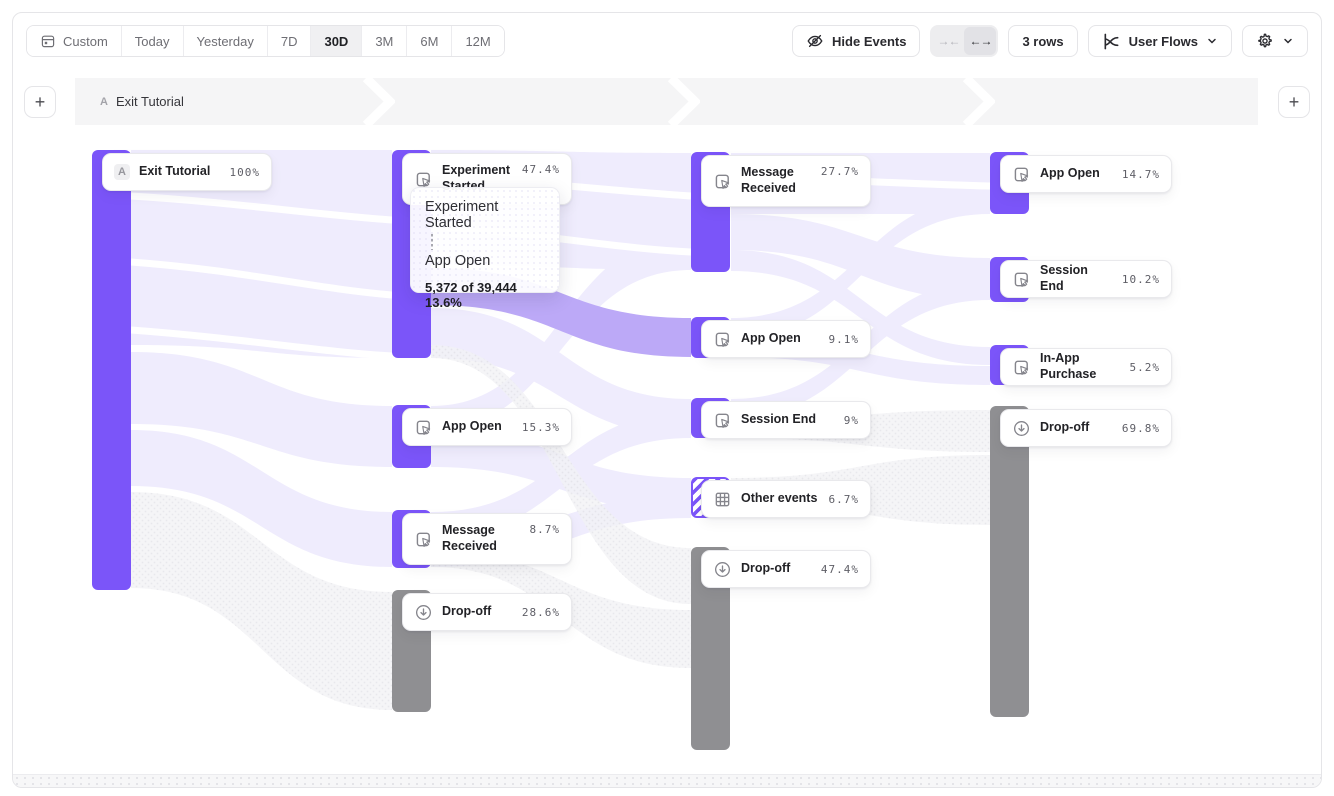 The image size is (1334, 796). I want to click on node-bar-exit-tutorial, so click(111, 370).